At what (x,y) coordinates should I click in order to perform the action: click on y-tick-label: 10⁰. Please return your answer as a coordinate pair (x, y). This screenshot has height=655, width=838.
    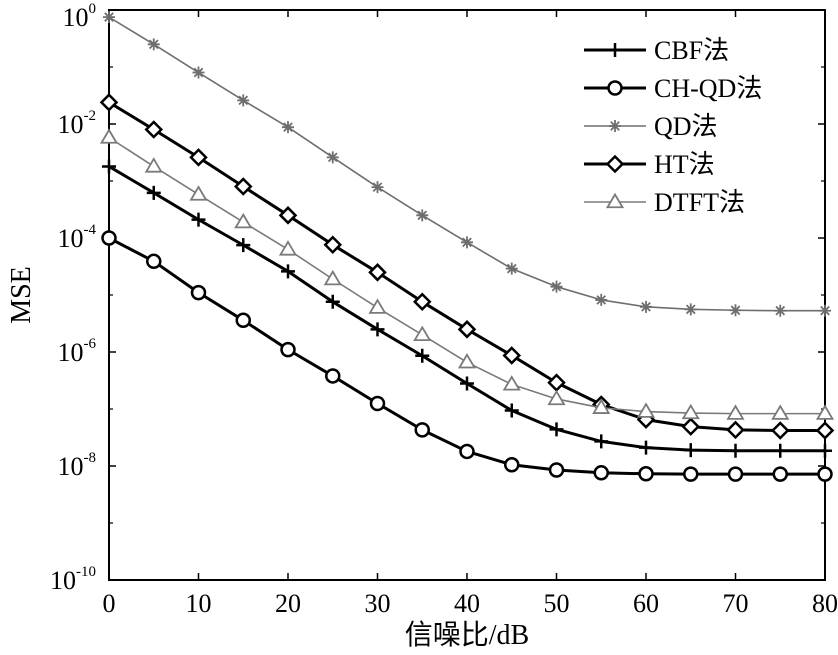
    Looking at the image, I should click on (80, 16).